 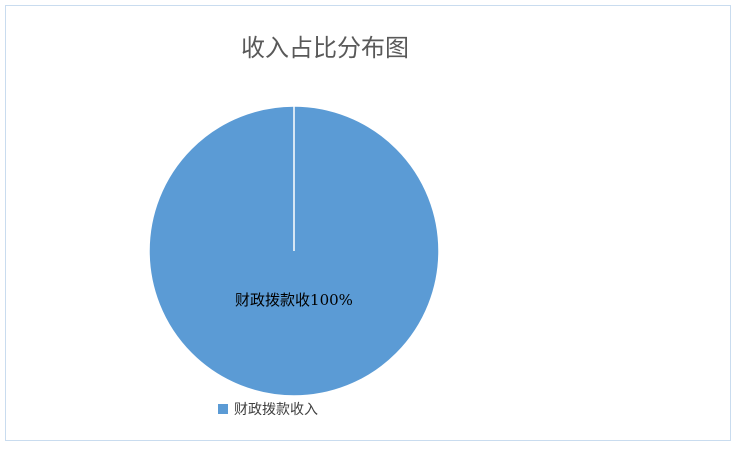 I want to click on legend-swatch, so click(x=223, y=409).